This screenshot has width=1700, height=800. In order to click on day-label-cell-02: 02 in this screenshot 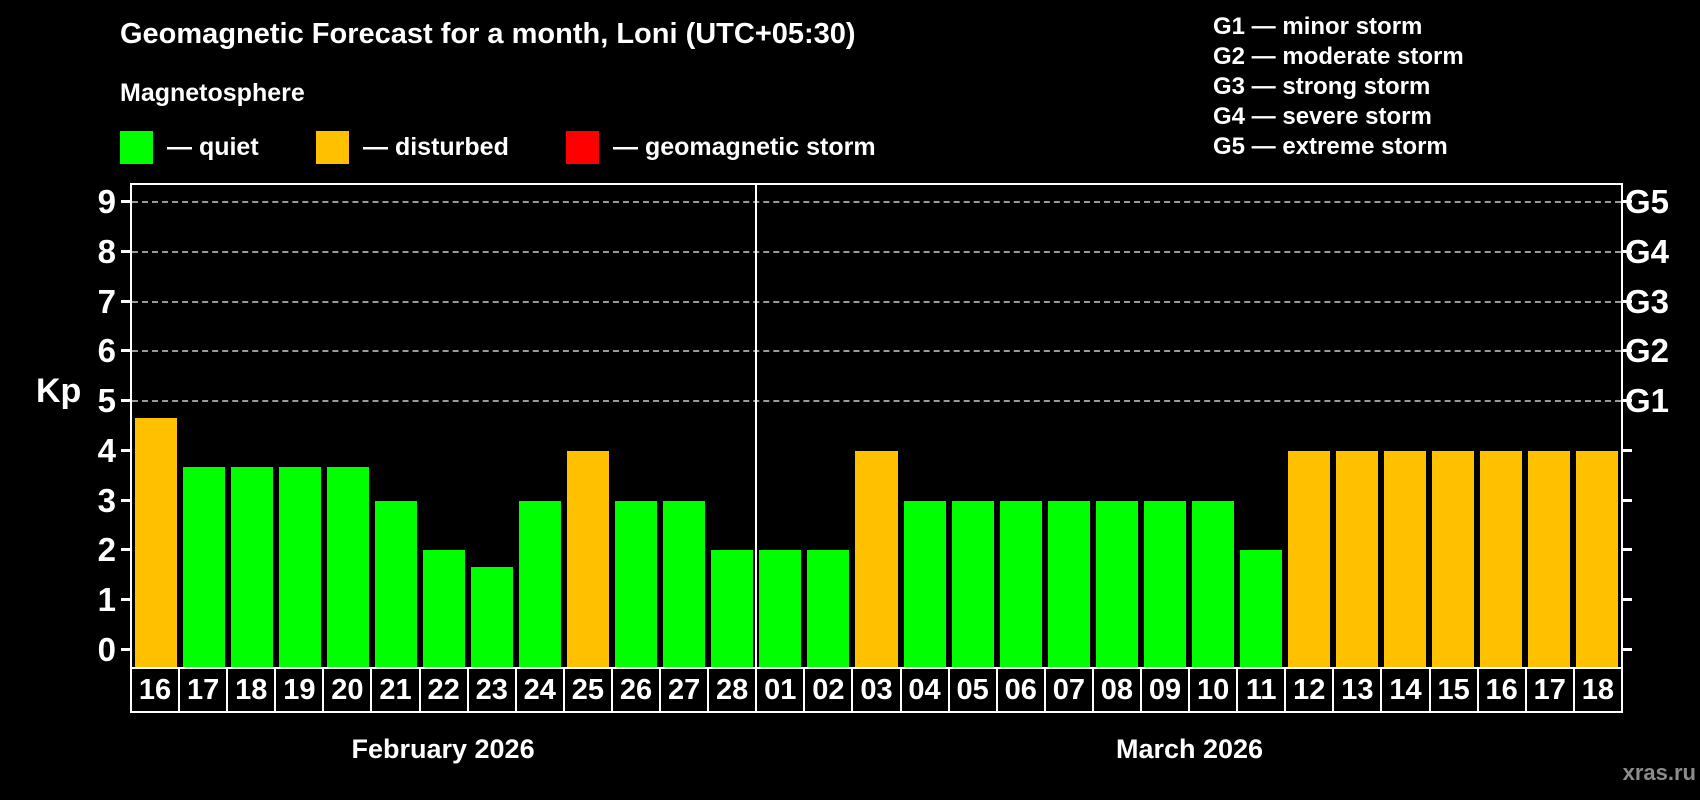, I will do `click(828, 690)`.